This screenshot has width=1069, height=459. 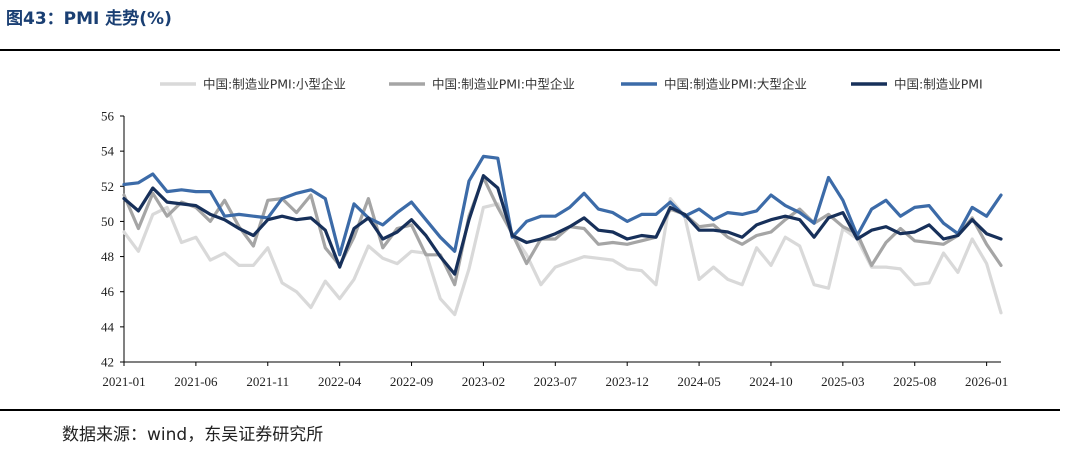 I want to click on x-tick-label: 2025-03, so click(x=842, y=381).